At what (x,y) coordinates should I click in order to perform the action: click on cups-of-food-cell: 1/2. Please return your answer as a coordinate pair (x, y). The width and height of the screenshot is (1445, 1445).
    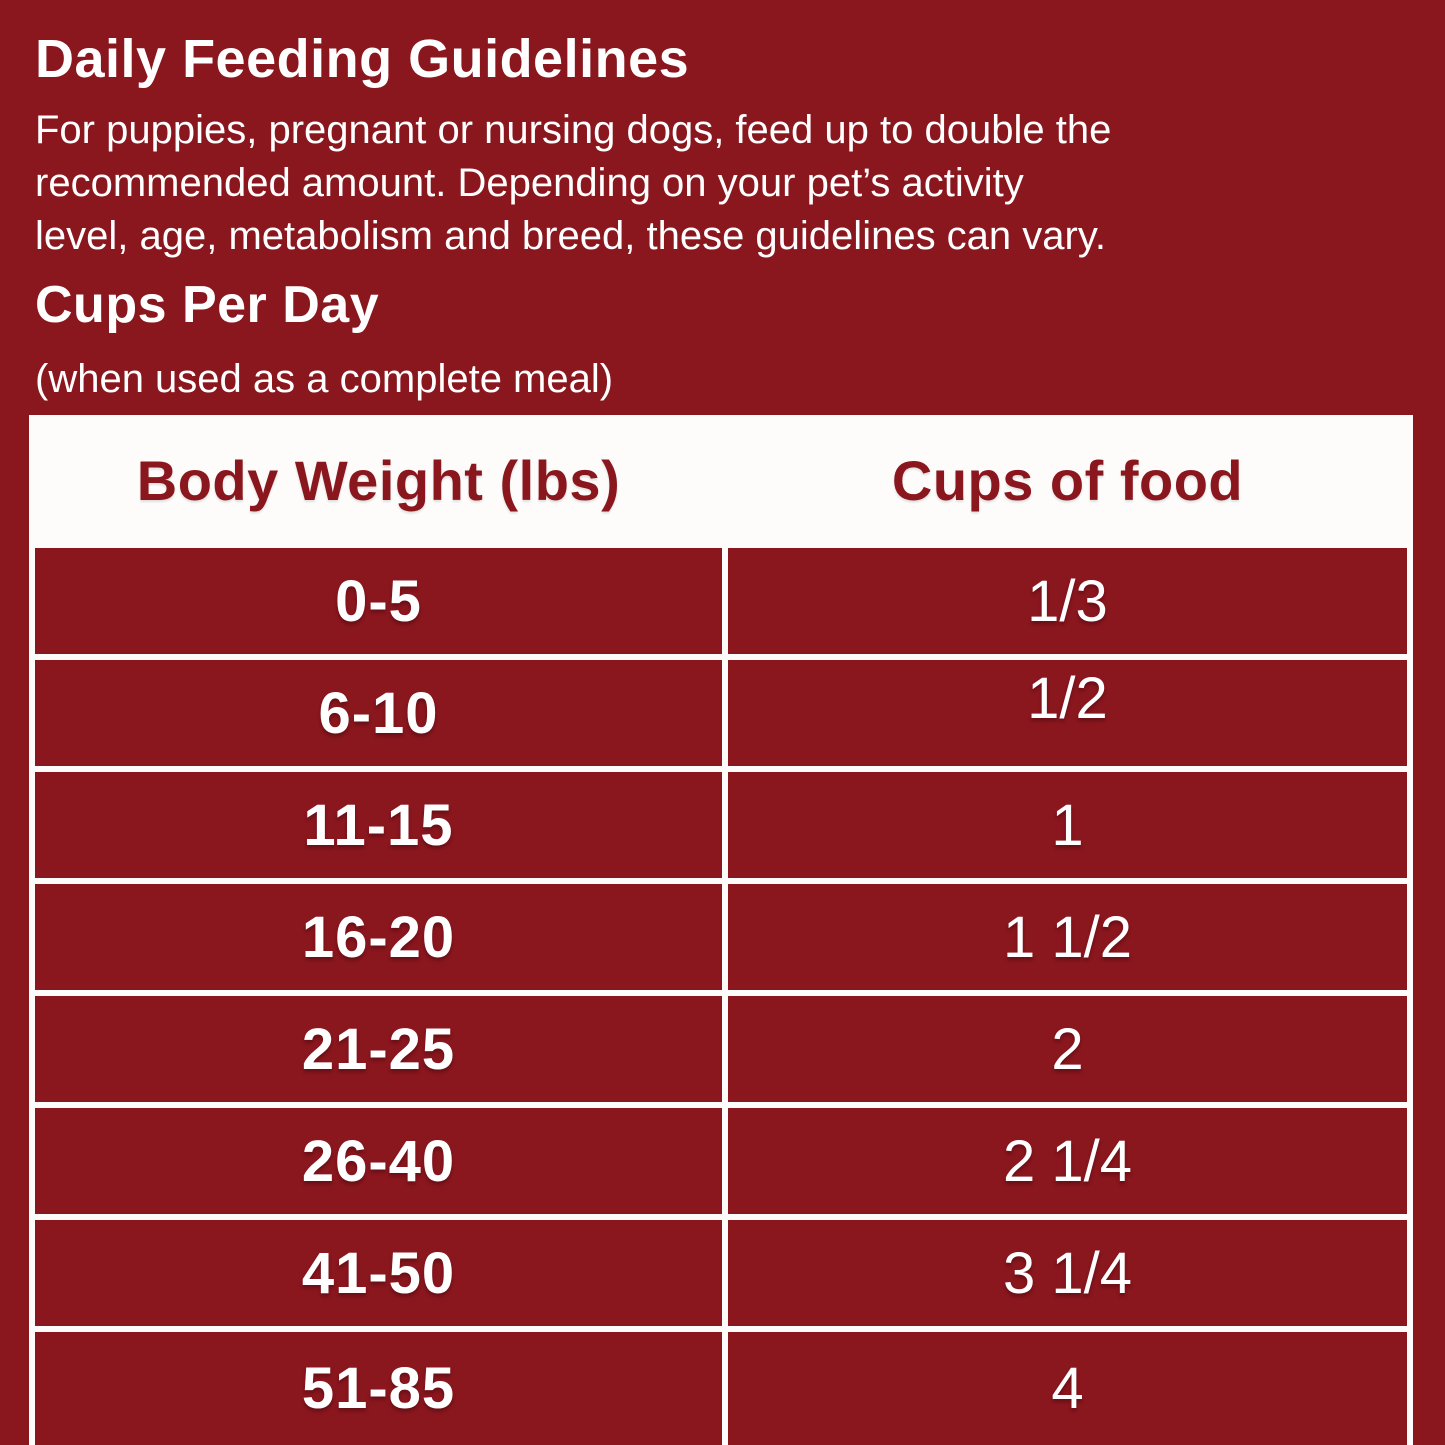
    Looking at the image, I should click on (1067, 713).